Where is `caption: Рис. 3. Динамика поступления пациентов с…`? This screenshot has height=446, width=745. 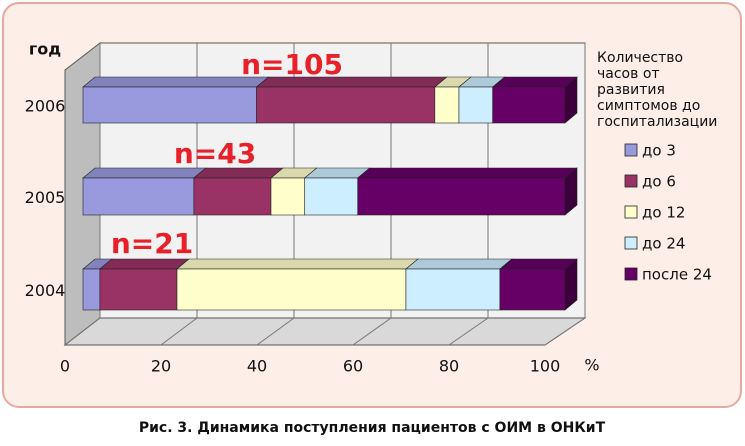 caption: Рис. 3. Динамика поступления пациентов с… is located at coordinates (372, 428).